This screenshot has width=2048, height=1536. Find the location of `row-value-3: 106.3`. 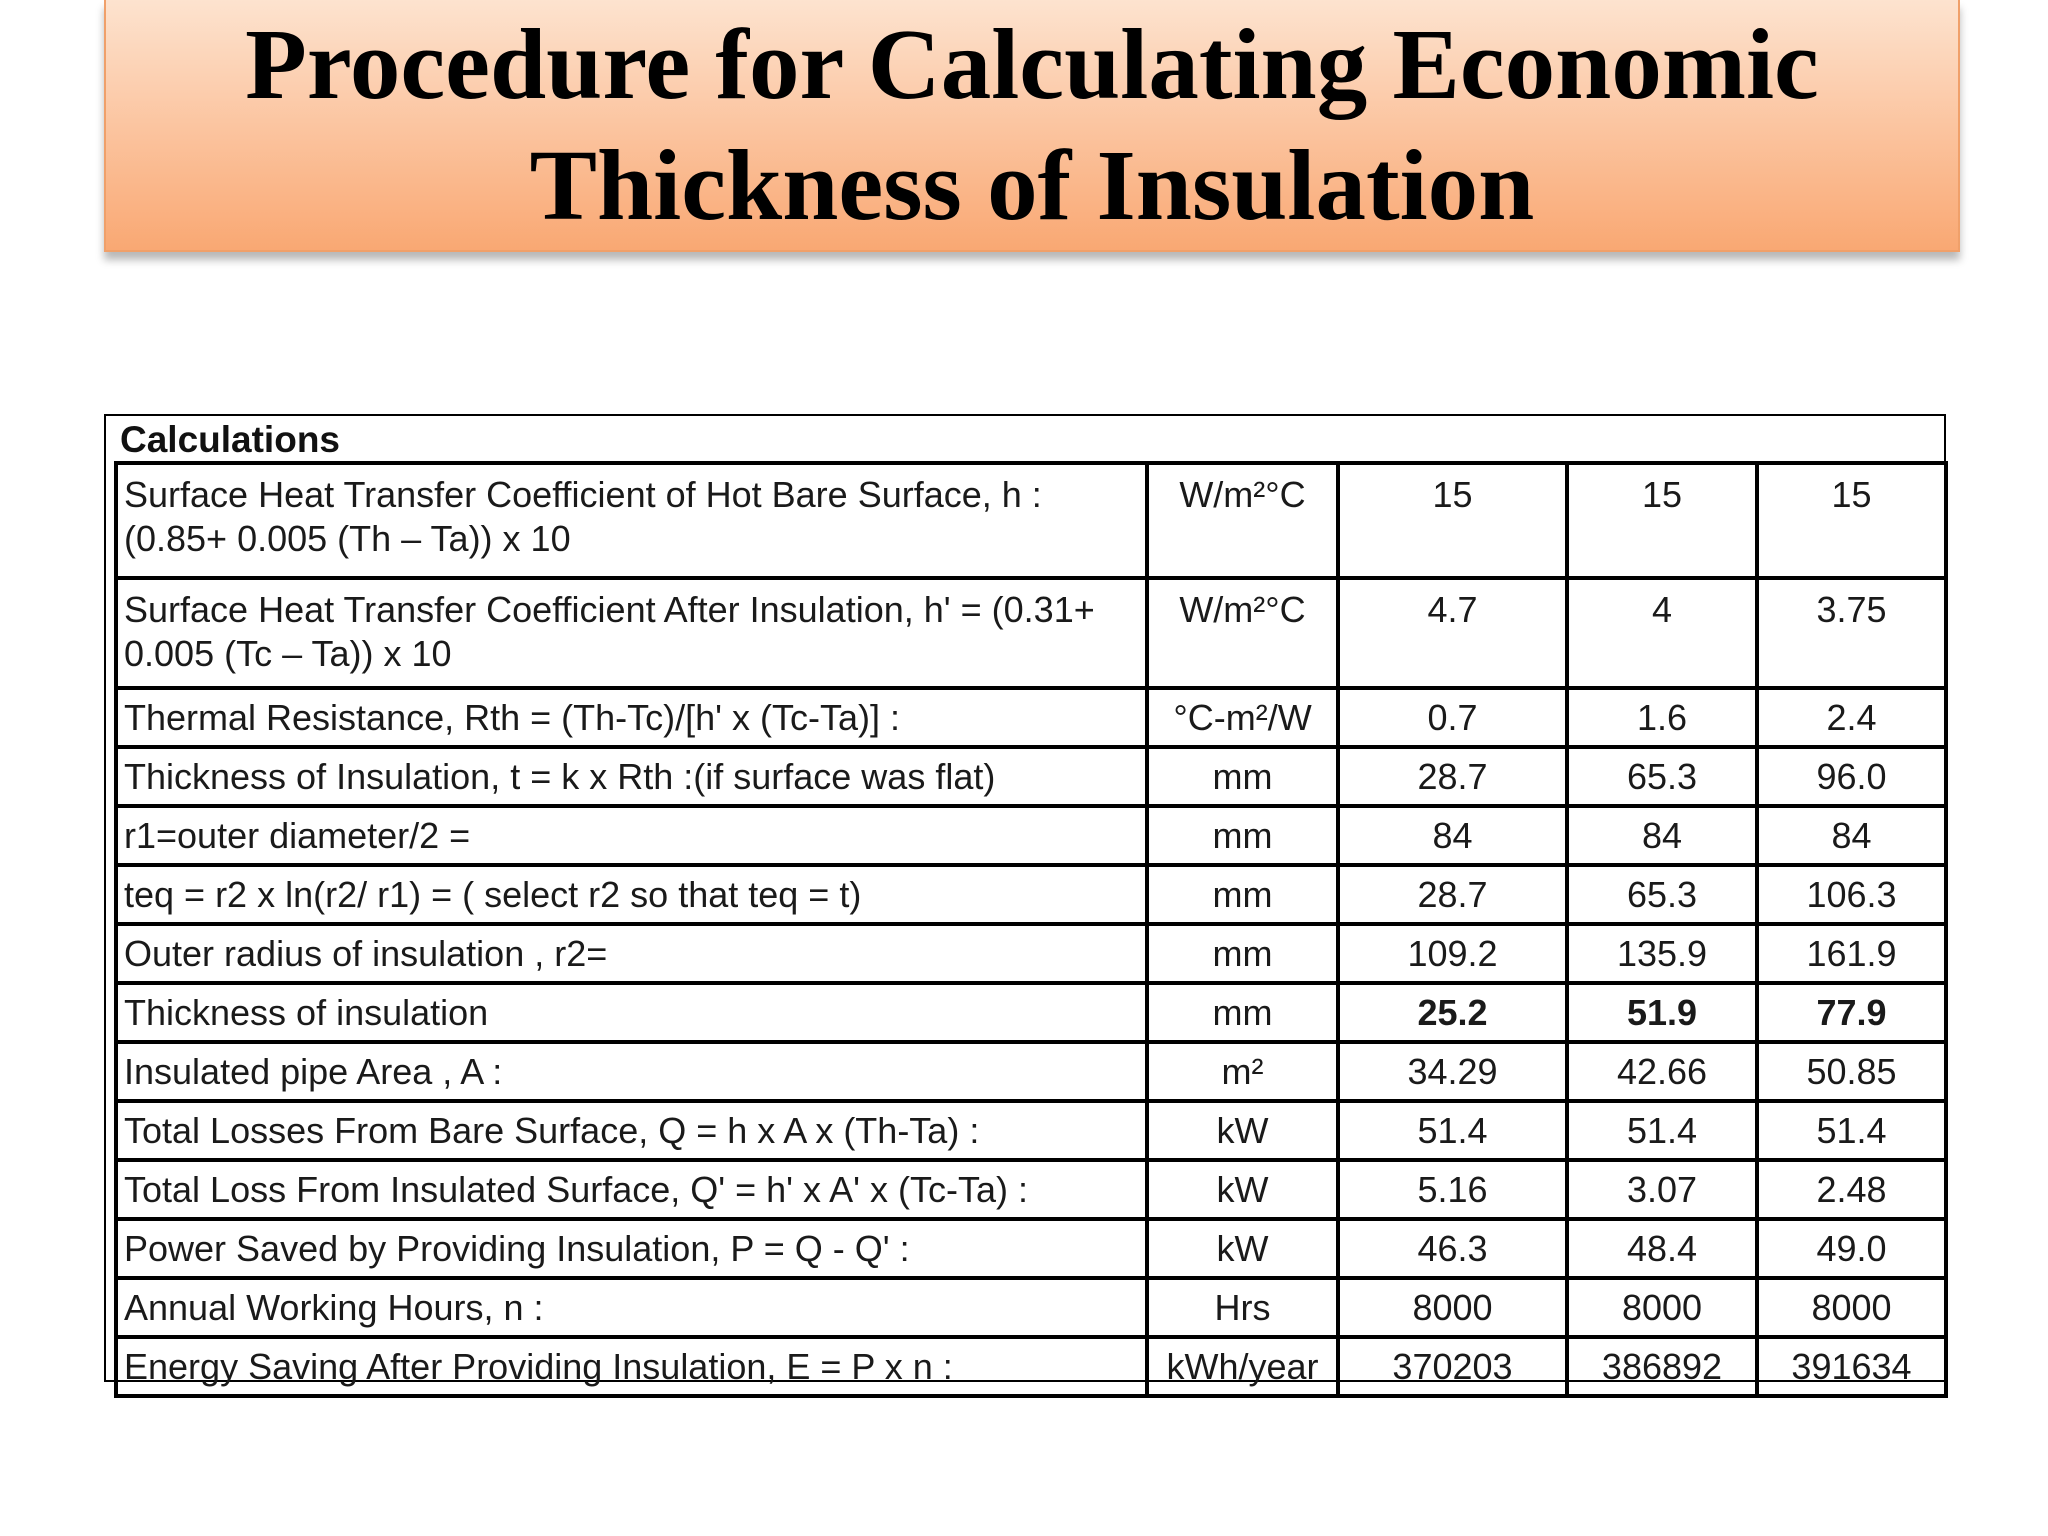

row-value-3: 106.3 is located at coordinates (1851, 894).